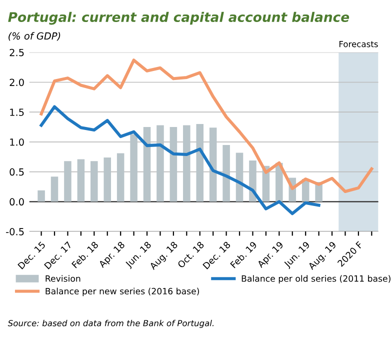 Image resolution: width=392 pixels, height=338 pixels. Describe the element at coordinates (85, 254) in the screenshot. I see `x-tick-label: Feb. 18` at that location.